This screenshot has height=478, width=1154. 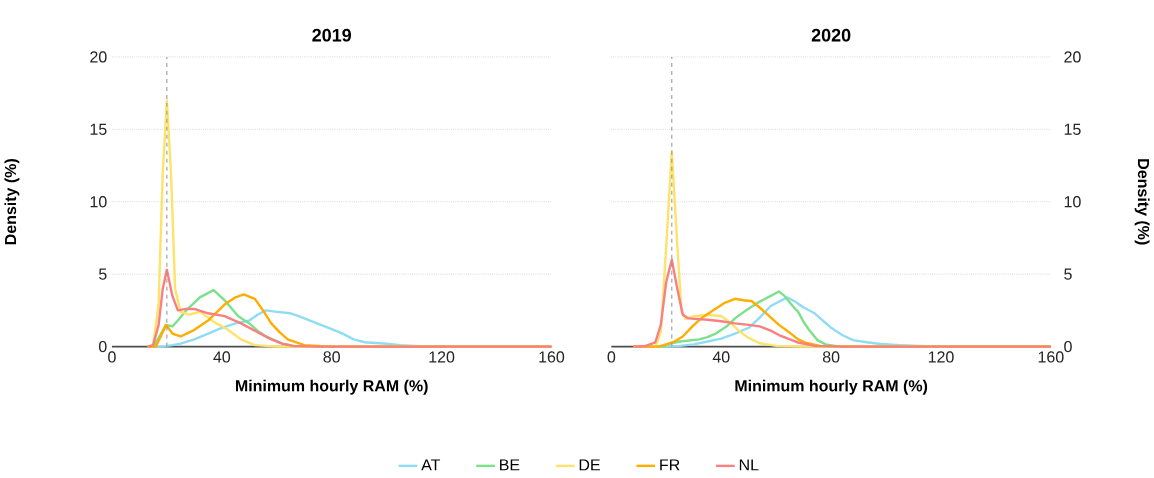 What do you see at coordinates (431, 465) in the screenshot?
I see `legend-label: AT` at bounding box center [431, 465].